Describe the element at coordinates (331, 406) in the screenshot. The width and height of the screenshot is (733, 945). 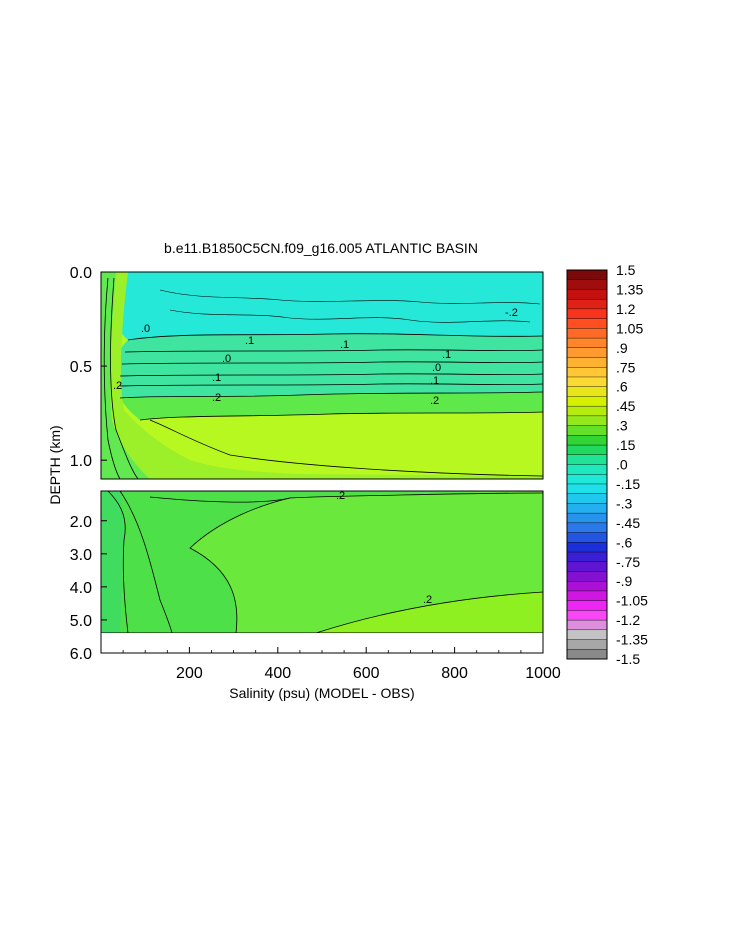
I see `upper-green-band` at that location.